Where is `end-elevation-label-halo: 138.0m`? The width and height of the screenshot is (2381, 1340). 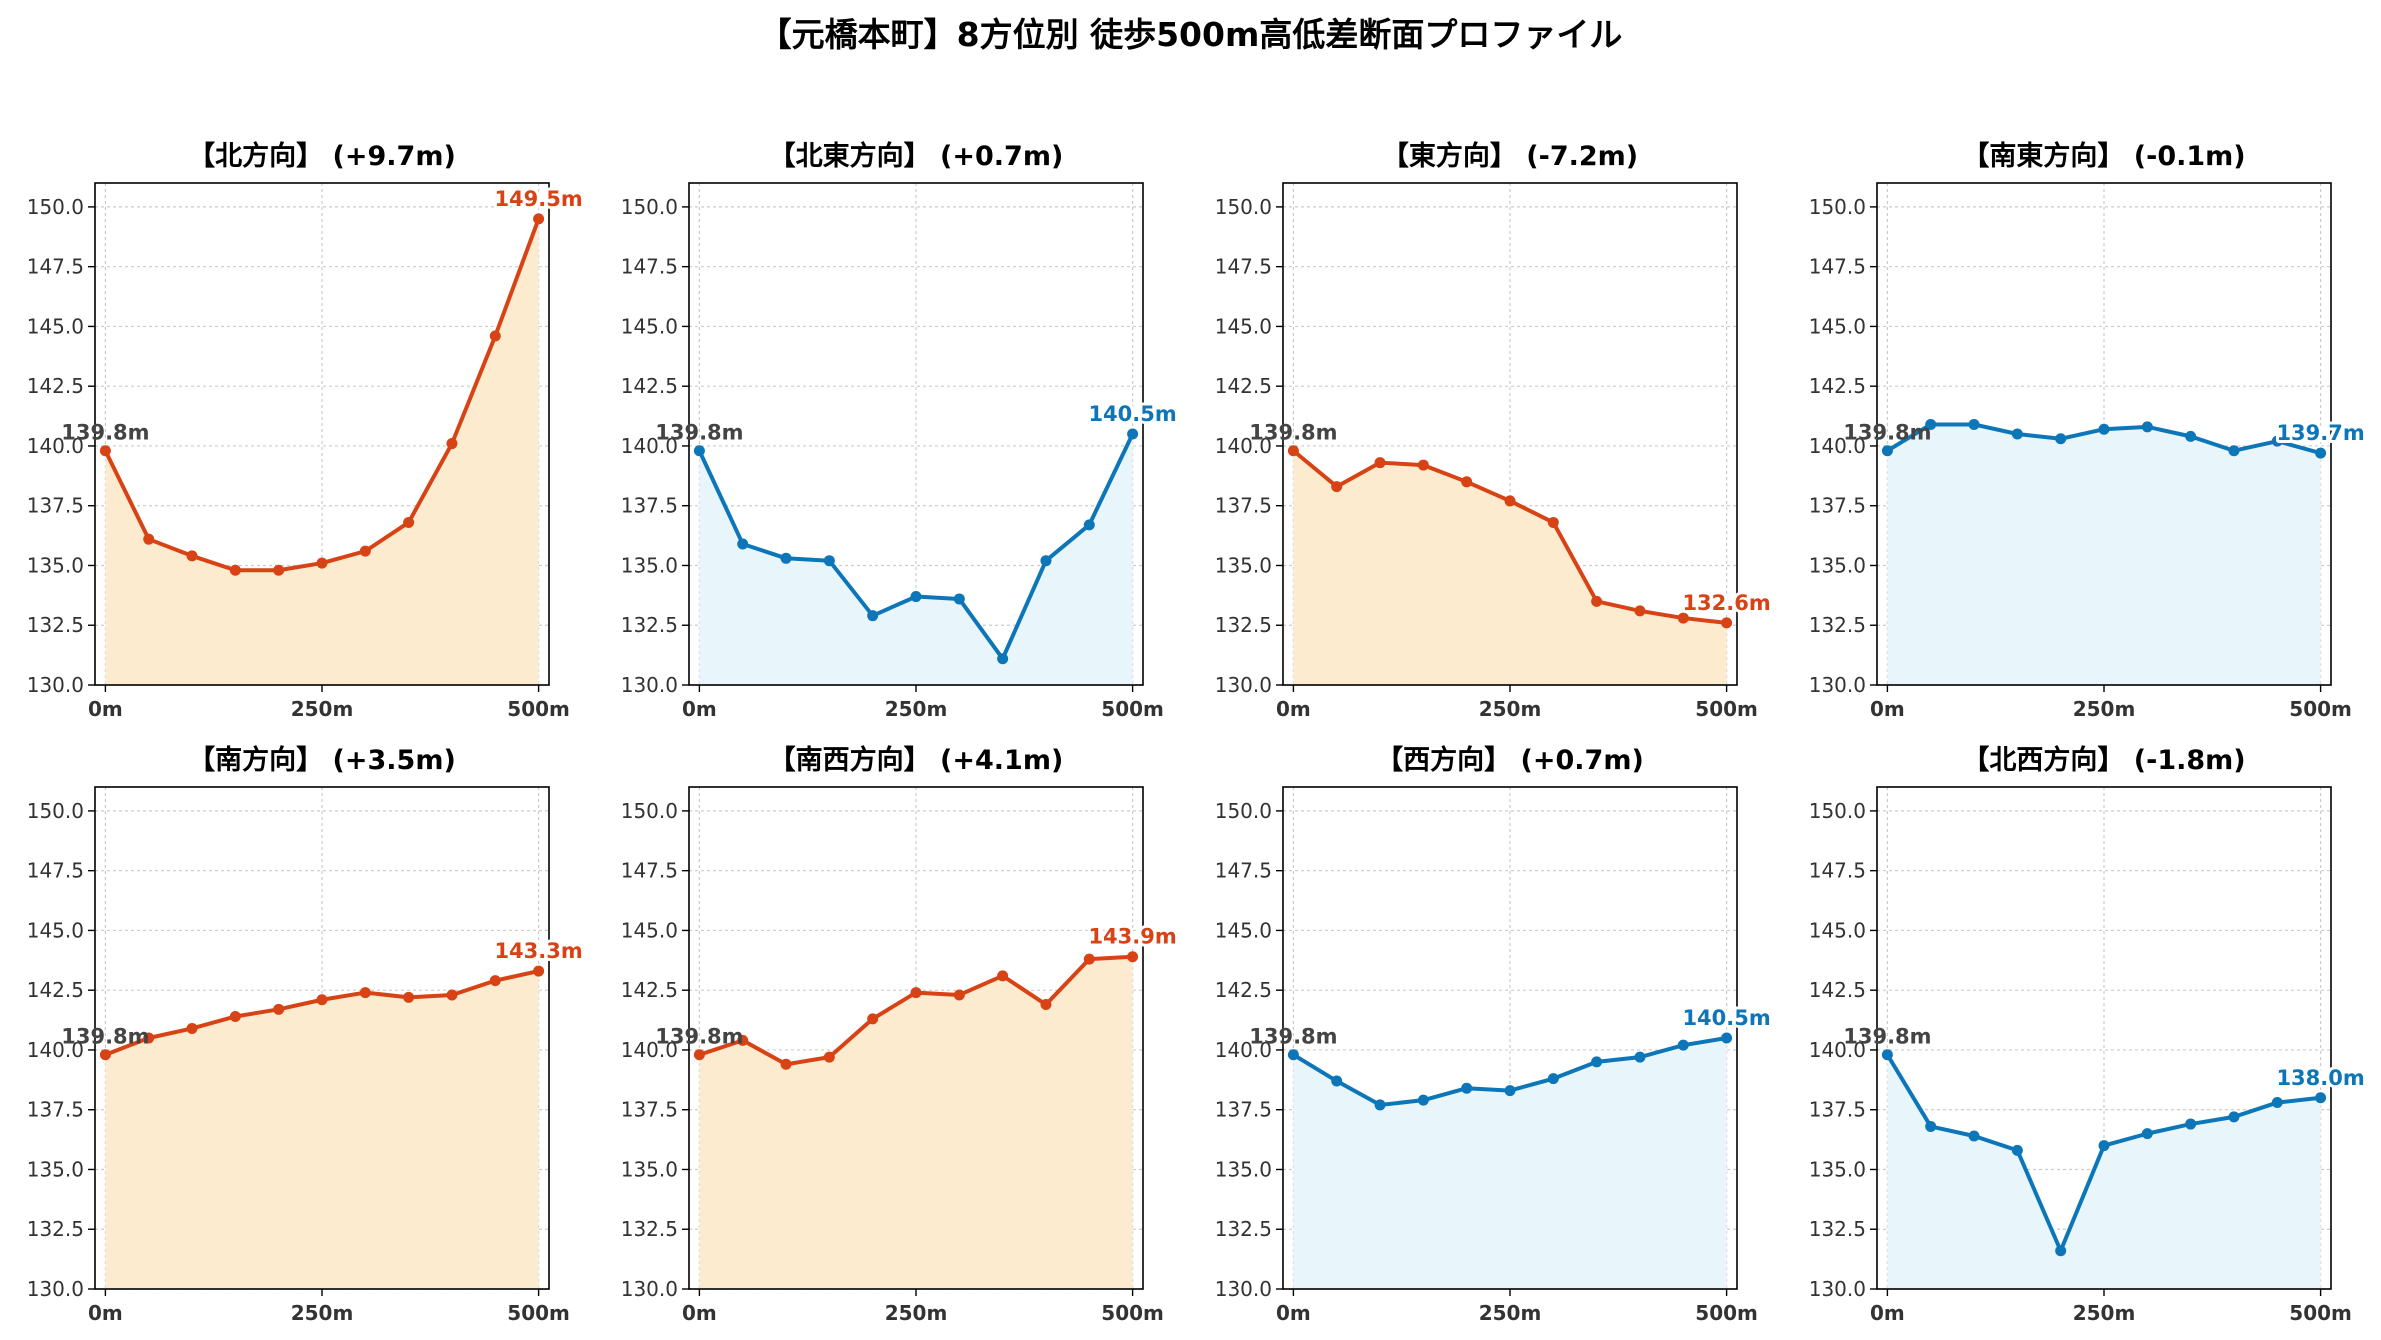
end-elevation-label-halo: 138.0m is located at coordinates (2320, 1078).